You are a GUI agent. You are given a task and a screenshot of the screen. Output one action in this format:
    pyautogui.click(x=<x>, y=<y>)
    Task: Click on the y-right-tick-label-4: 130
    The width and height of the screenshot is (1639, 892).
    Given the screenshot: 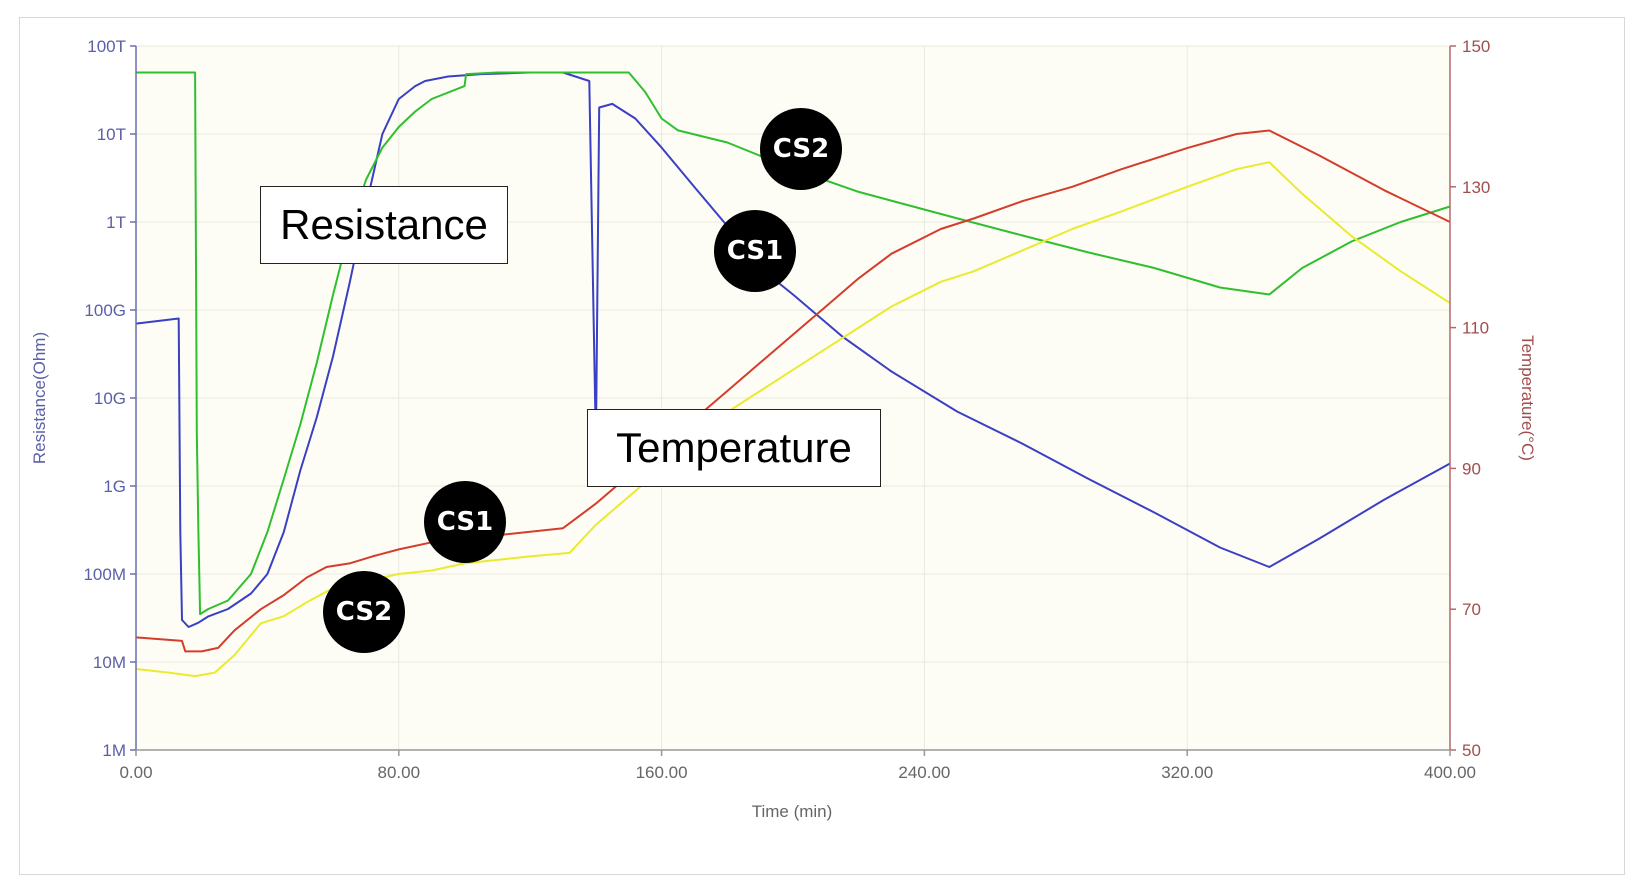 What is the action you would take?
    pyautogui.click(x=1476, y=187)
    